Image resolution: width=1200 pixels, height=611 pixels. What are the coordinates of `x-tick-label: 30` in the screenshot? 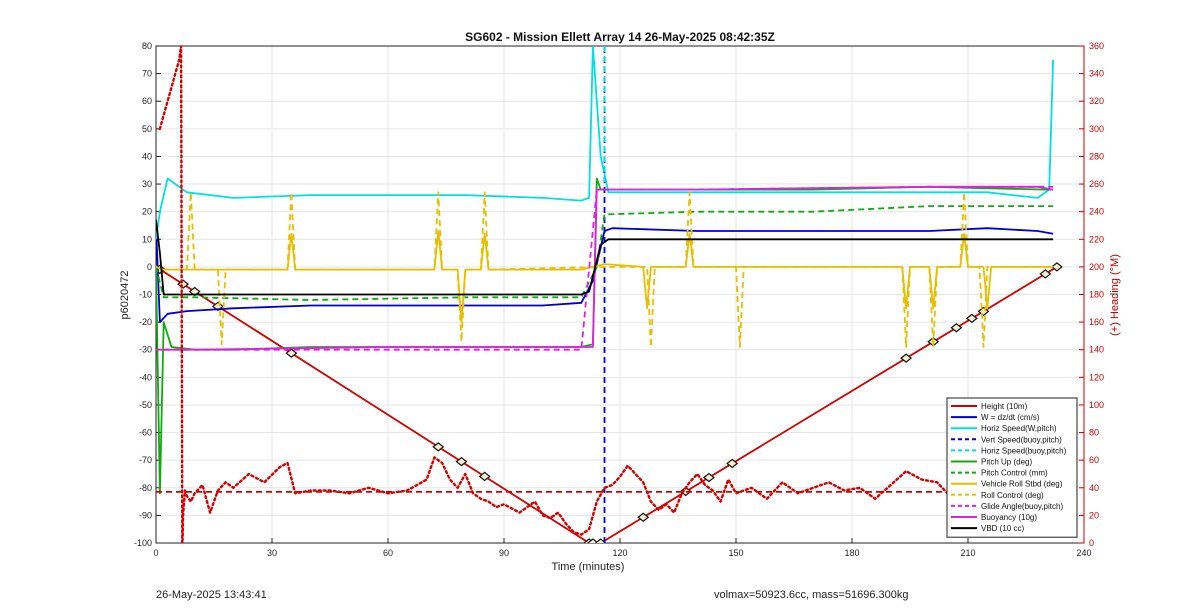 It's located at (272, 553).